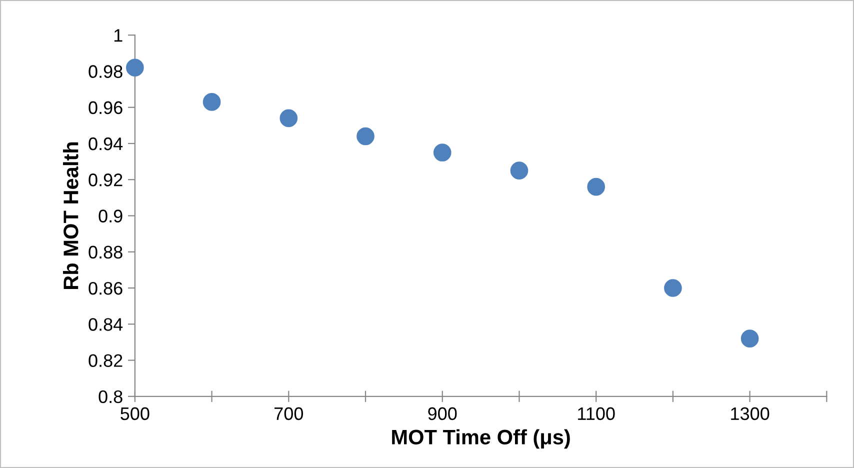 The height and width of the screenshot is (468, 854). Describe the element at coordinates (105, 71) in the screenshot. I see `y-tick-label: 0.98` at that location.